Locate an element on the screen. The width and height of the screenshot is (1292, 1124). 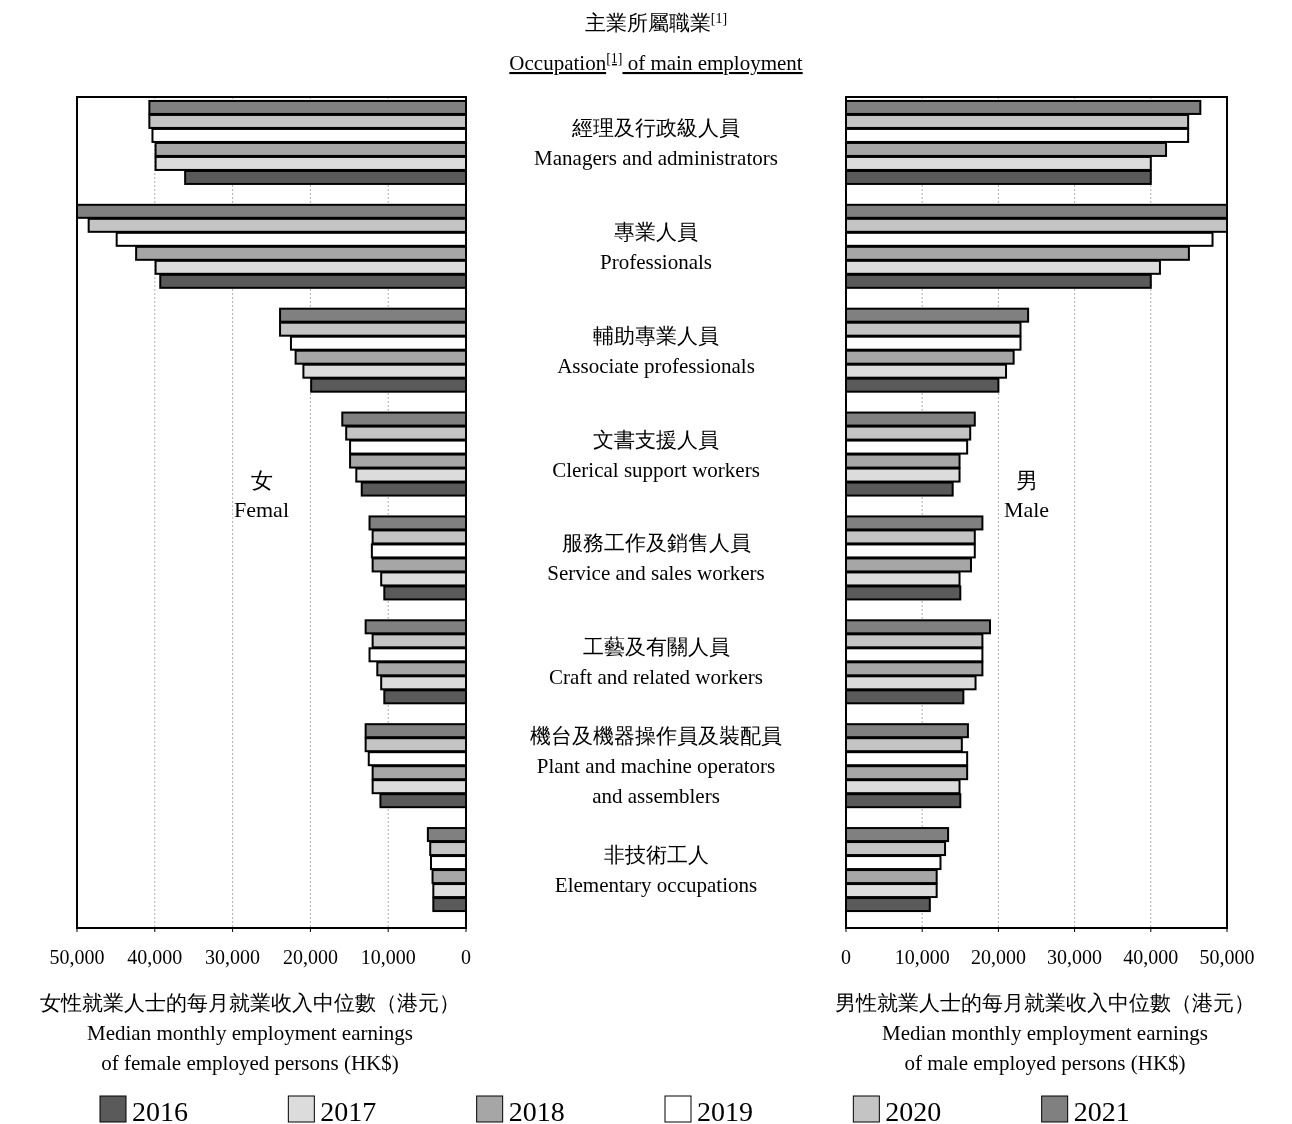
legend-label: 2020 is located at coordinates (913, 1110).